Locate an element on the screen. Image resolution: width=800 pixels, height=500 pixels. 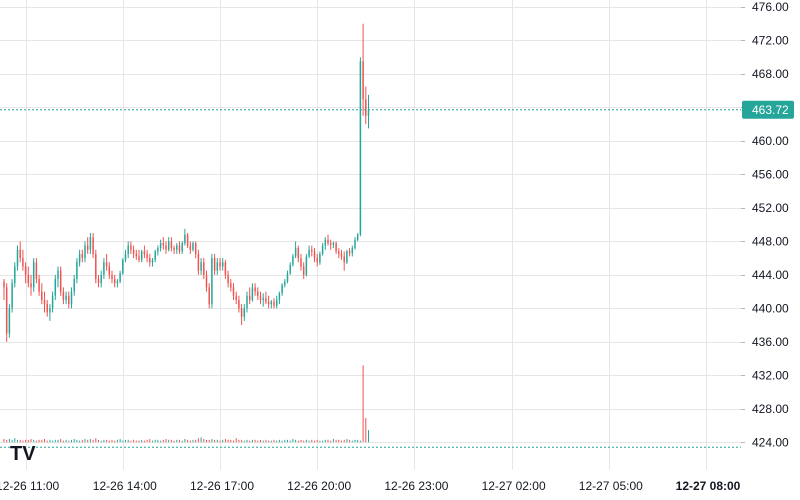
price-tick-label: 456.00 is located at coordinates (770, 174).